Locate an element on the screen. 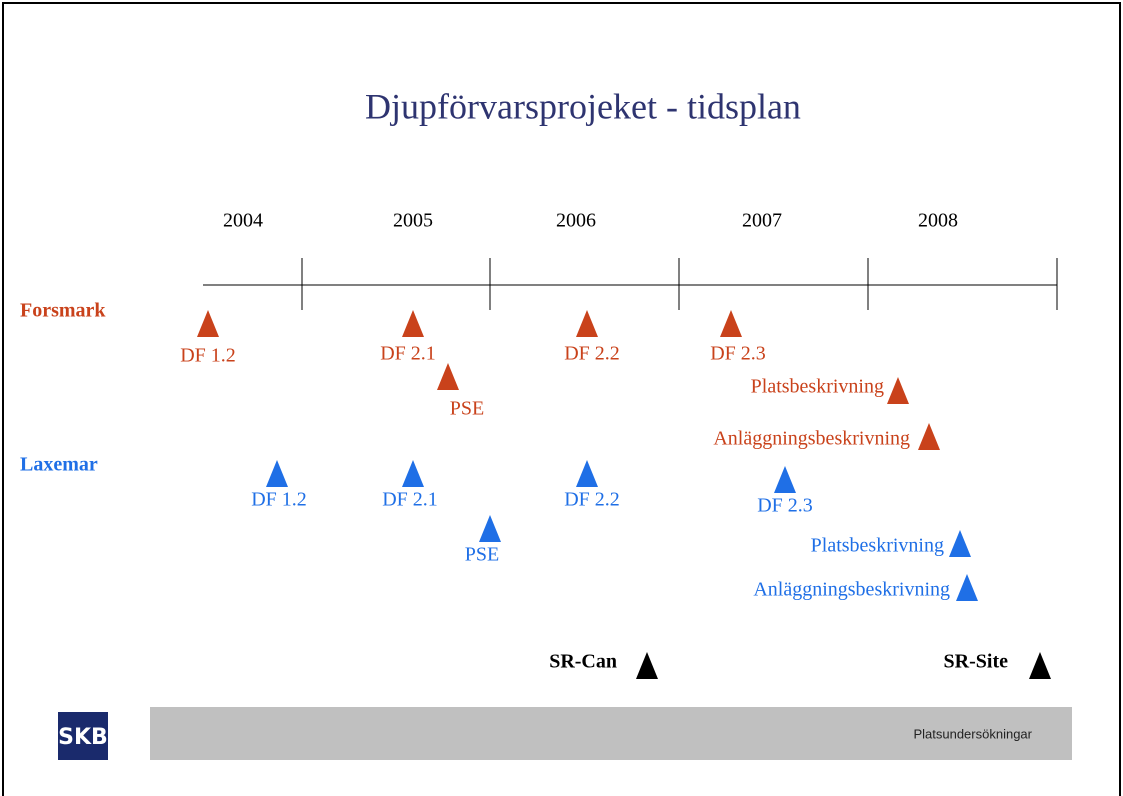  year: 2007 is located at coordinates (762, 221).